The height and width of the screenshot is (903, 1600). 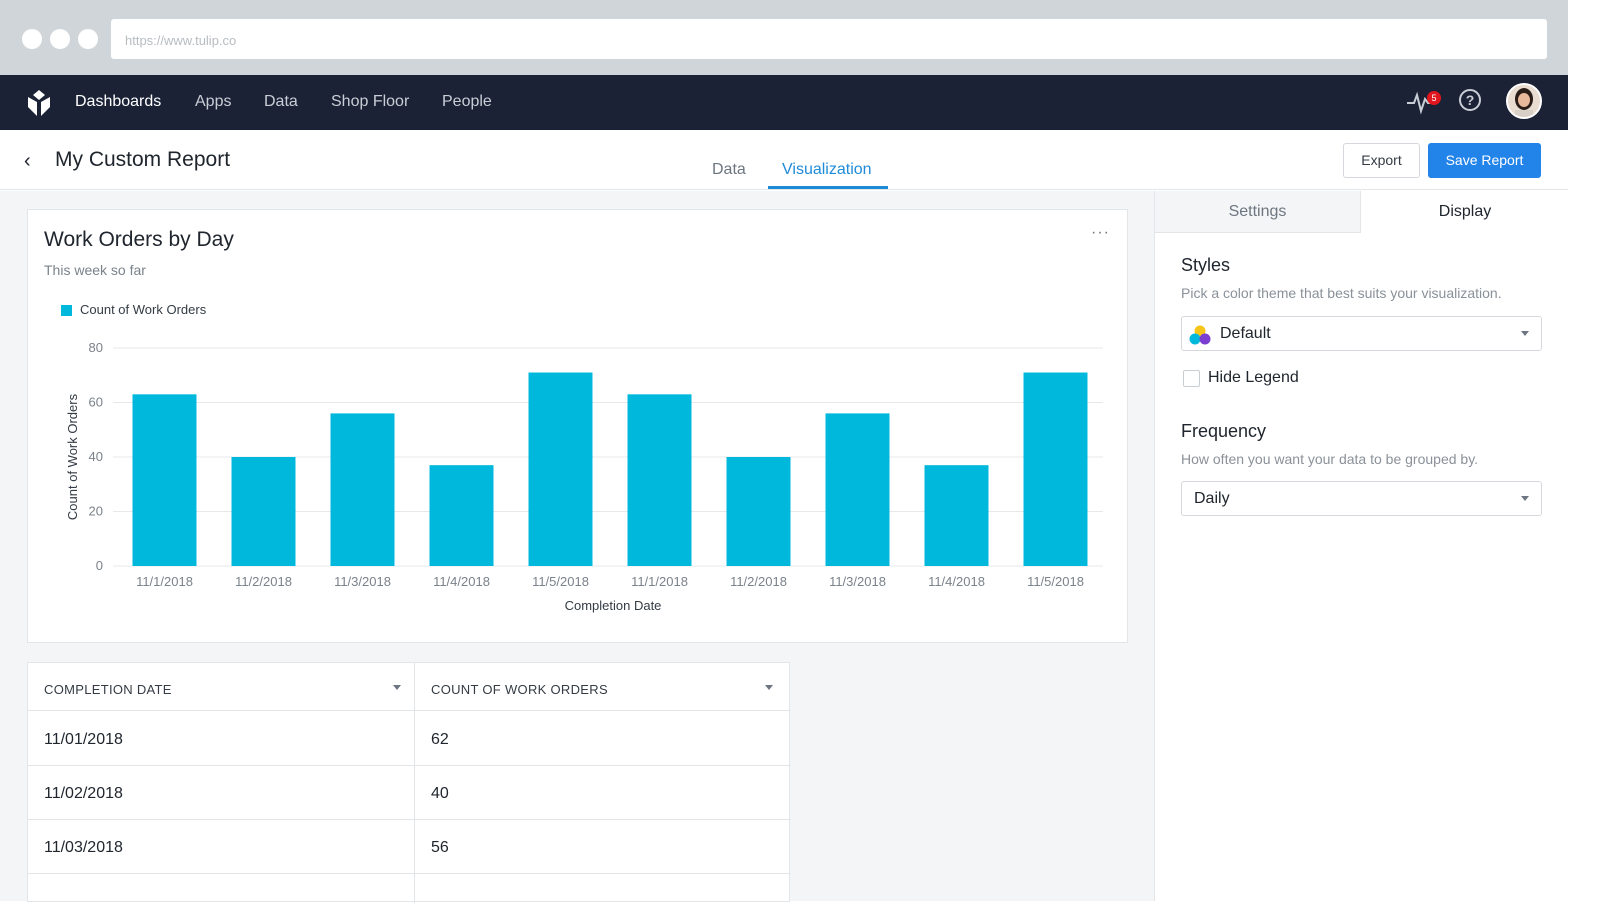 What do you see at coordinates (221, 739) in the screenshot?
I see `table-cell: 11/01/2018` at bounding box center [221, 739].